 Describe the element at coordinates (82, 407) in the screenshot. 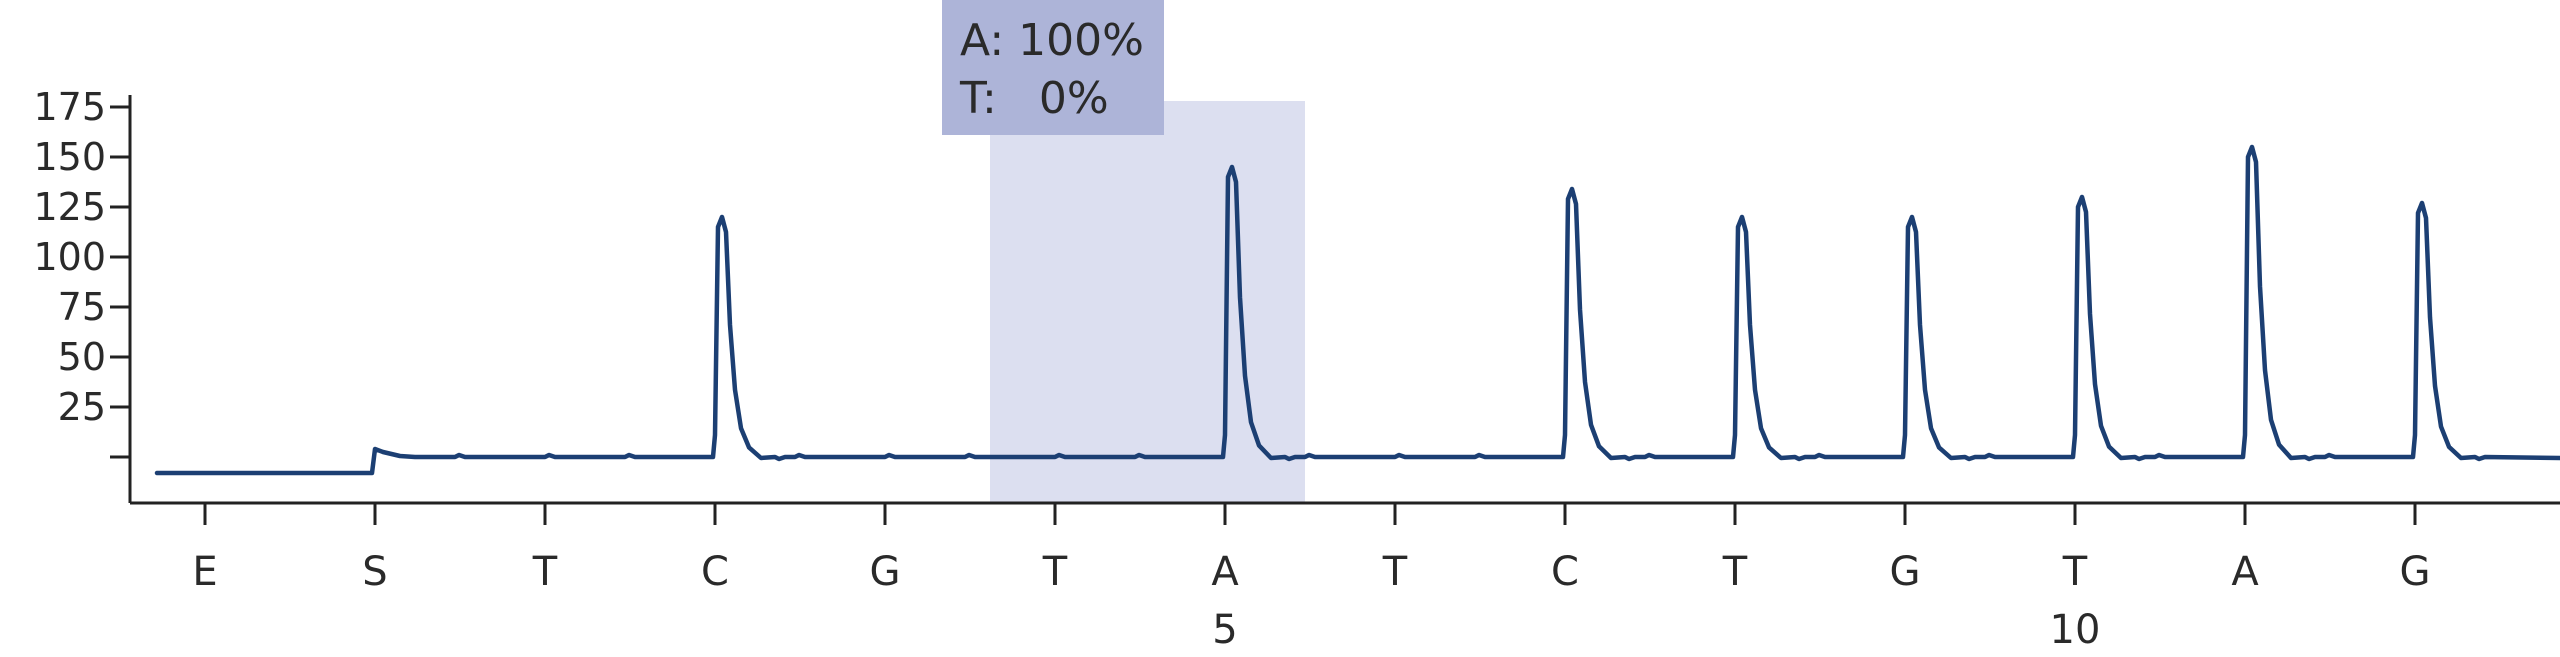

I see `y-tick-label: 25` at that location.